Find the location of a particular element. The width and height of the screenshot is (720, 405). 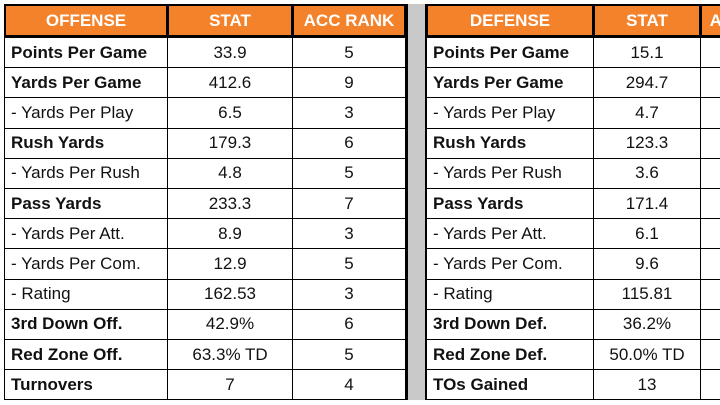

row-label: Red Zone Def. is located at coordinates (510, 355).